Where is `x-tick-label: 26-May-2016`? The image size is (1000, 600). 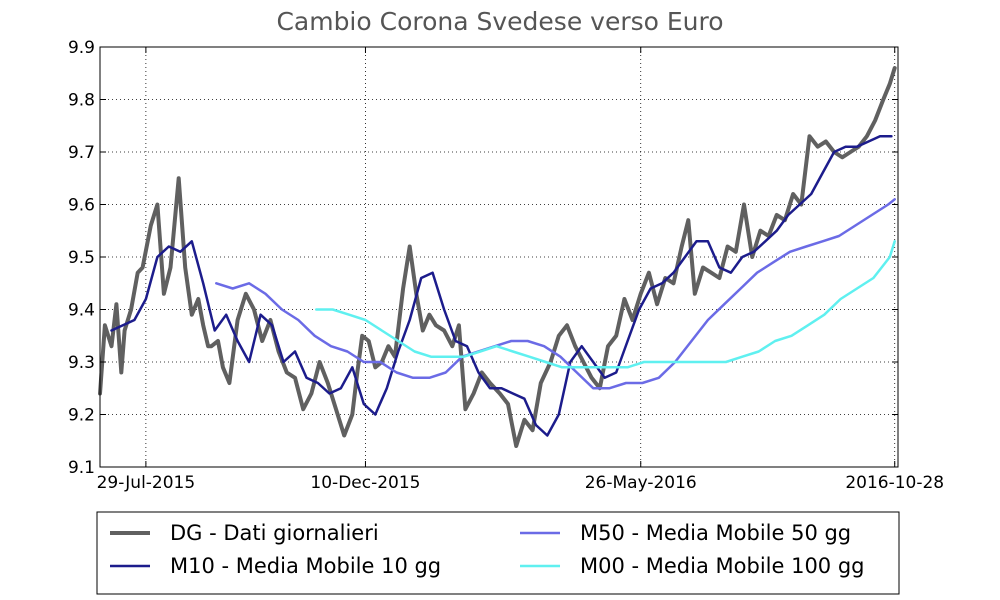 x-tick-label: 26-May-2016 is located at coordinates (641, 483).